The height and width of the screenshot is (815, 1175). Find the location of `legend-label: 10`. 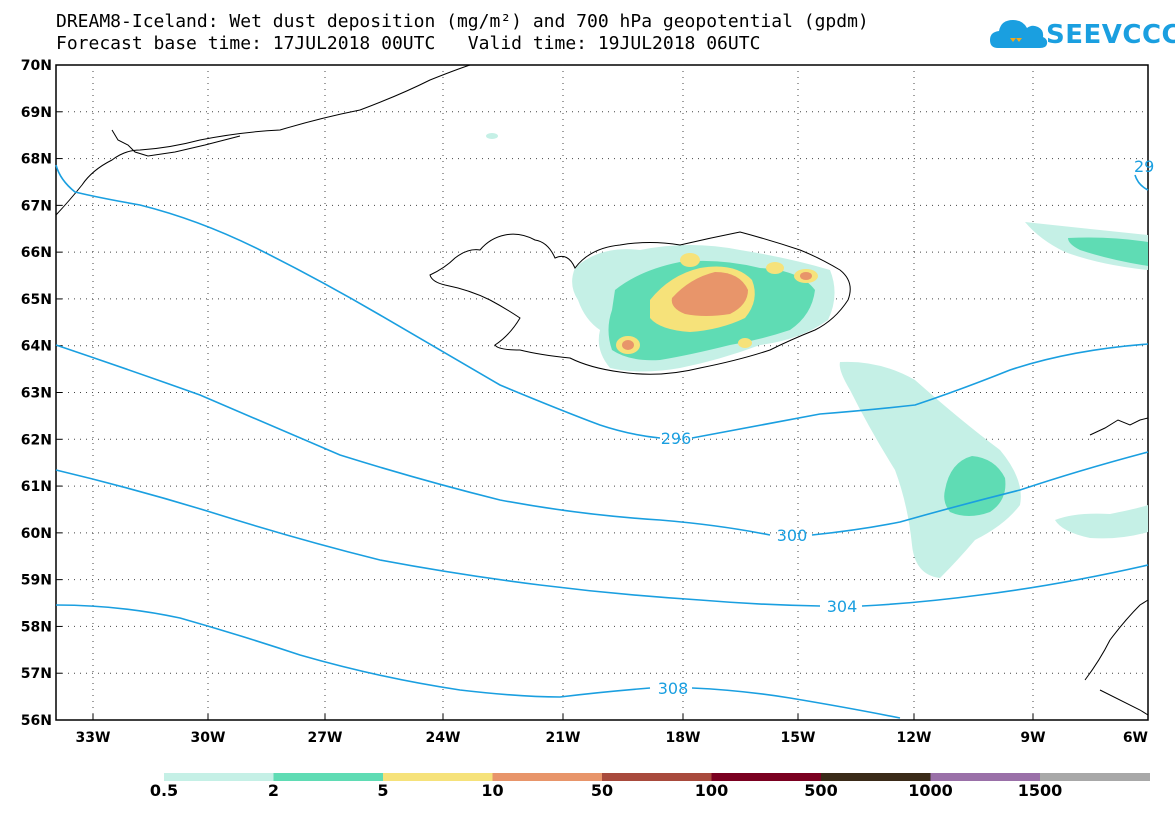

legend-label: 10 is located at coordinates (492, 790).